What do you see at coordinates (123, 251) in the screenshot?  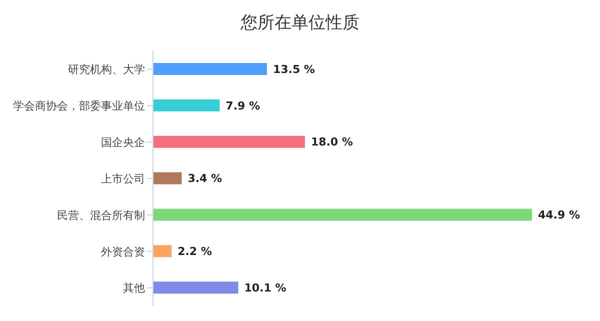 I see `y-tick-label: 外资合资` at bounding box center [123, 251].